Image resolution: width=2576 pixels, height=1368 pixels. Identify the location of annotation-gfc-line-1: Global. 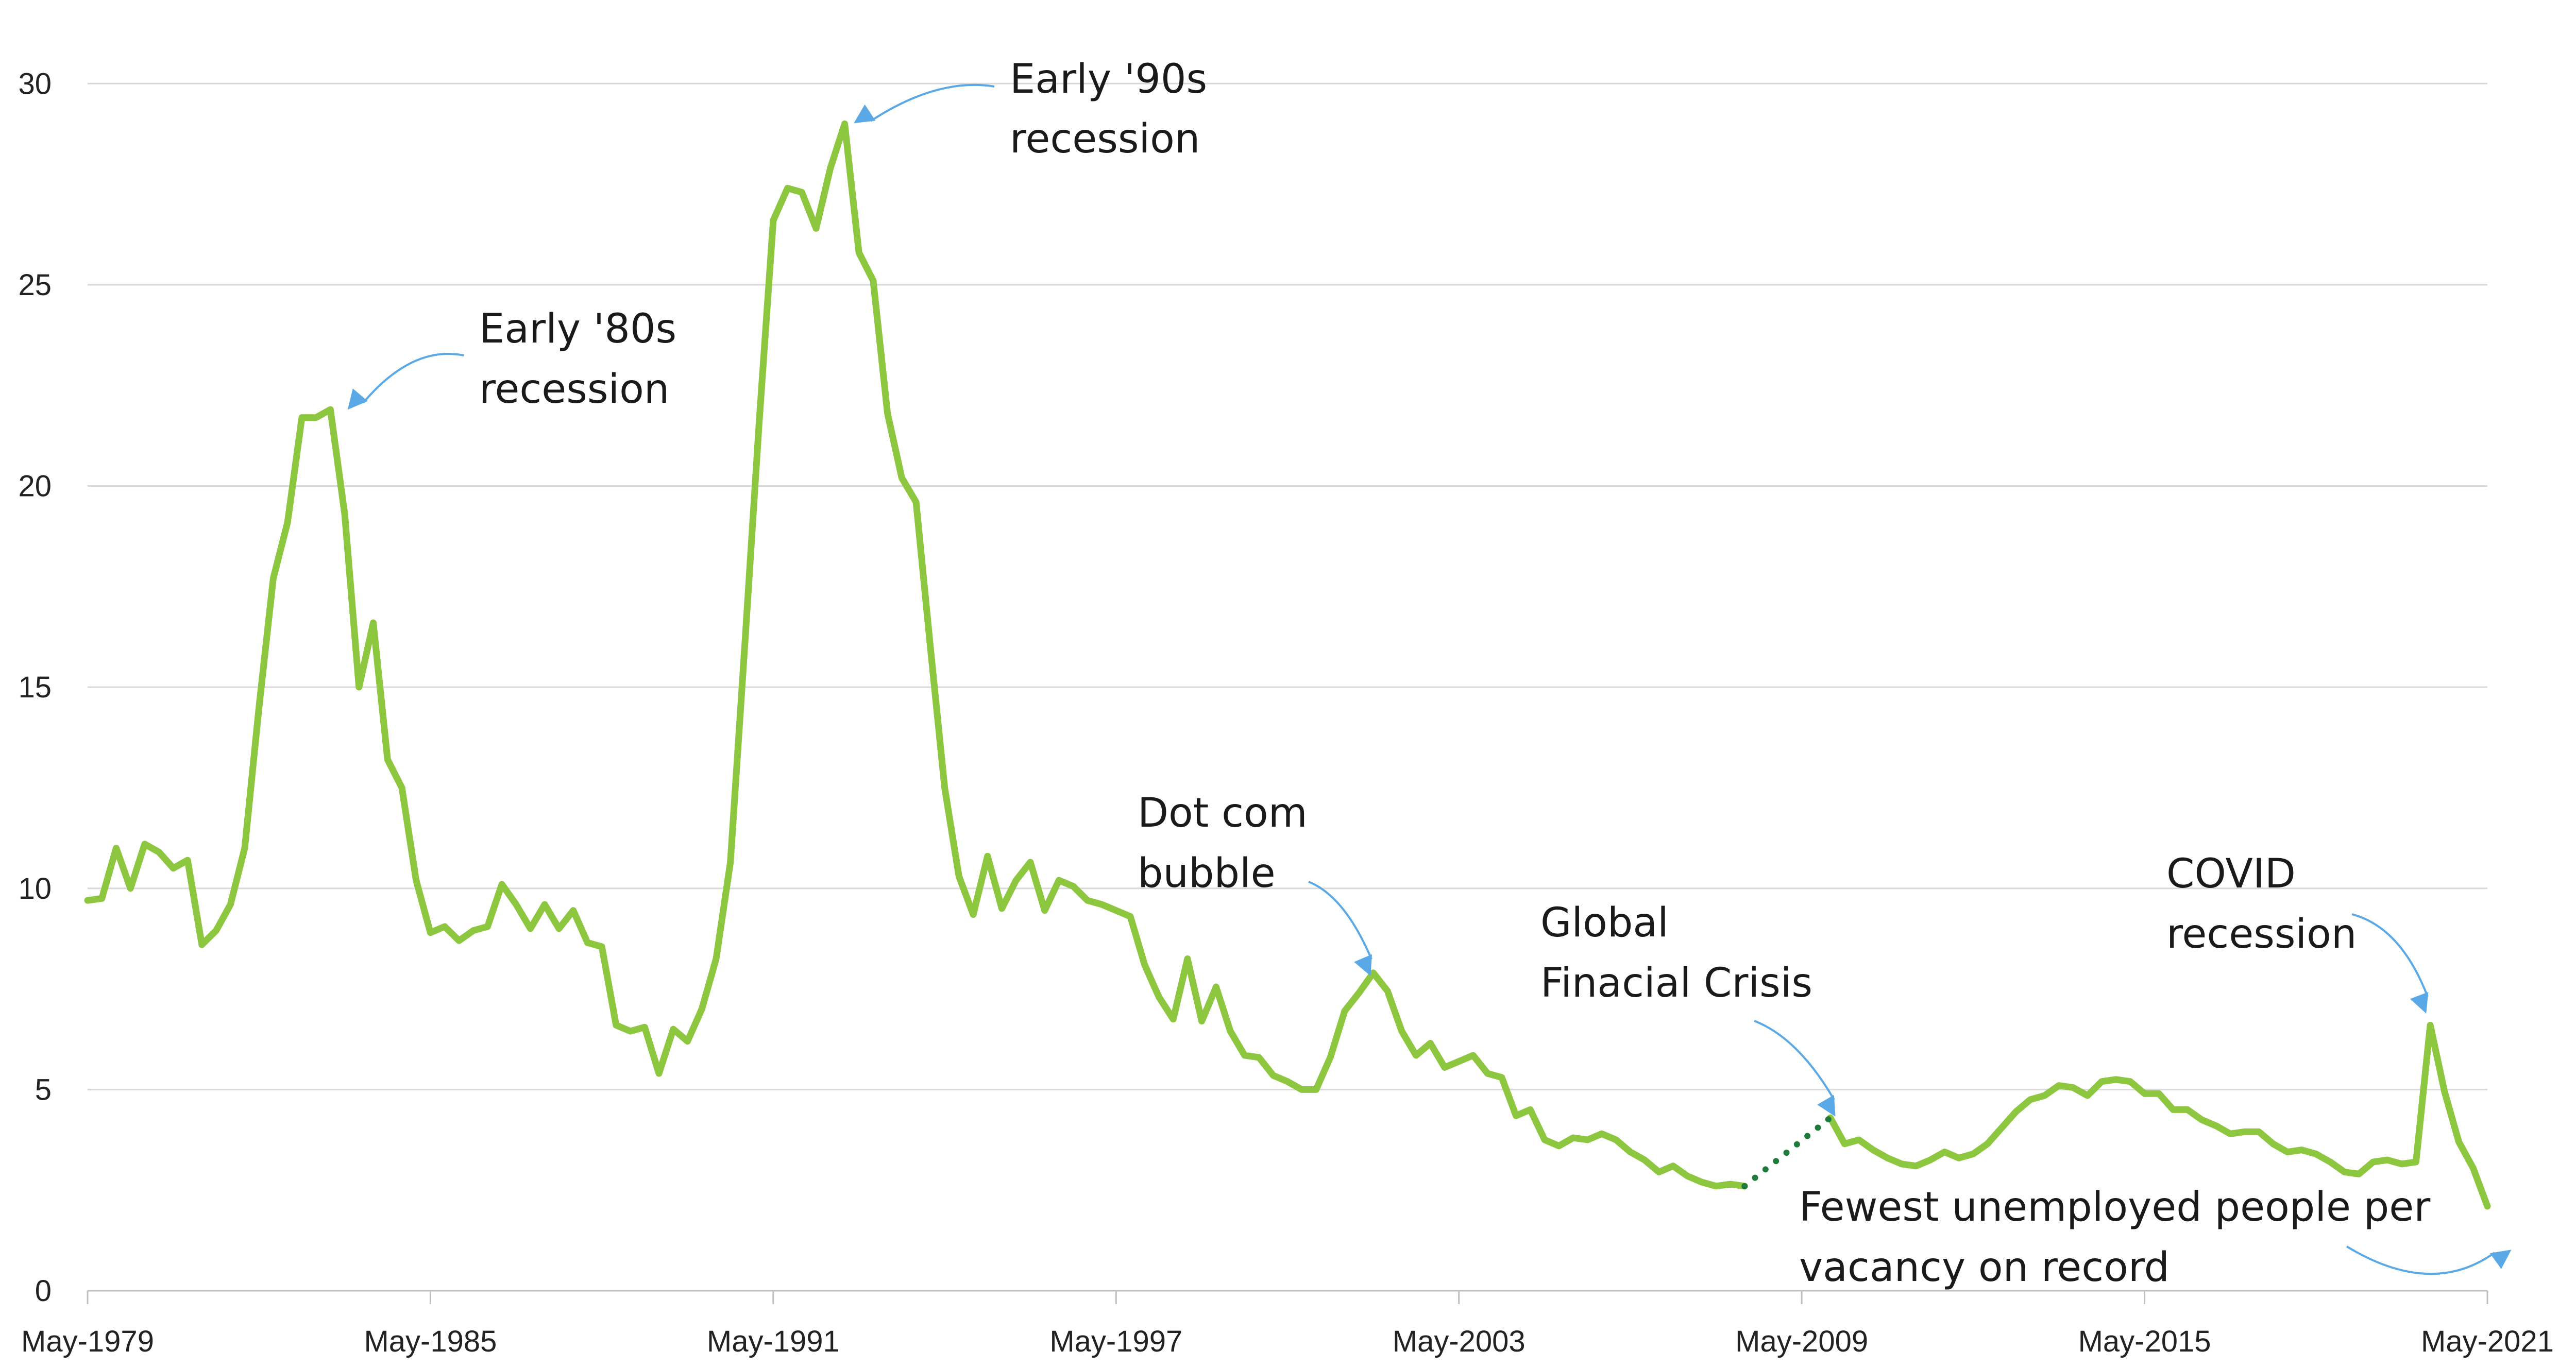
(1604, 923).